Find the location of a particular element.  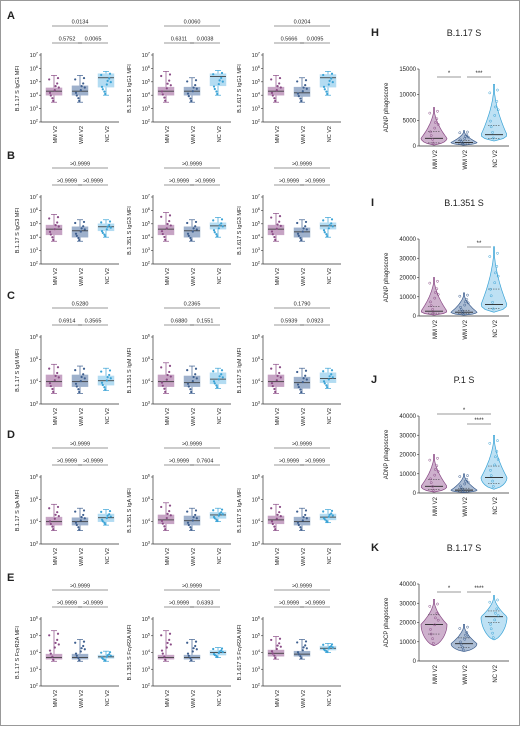

x-tick-label: WM V2 is located at coordinates (82, 417).